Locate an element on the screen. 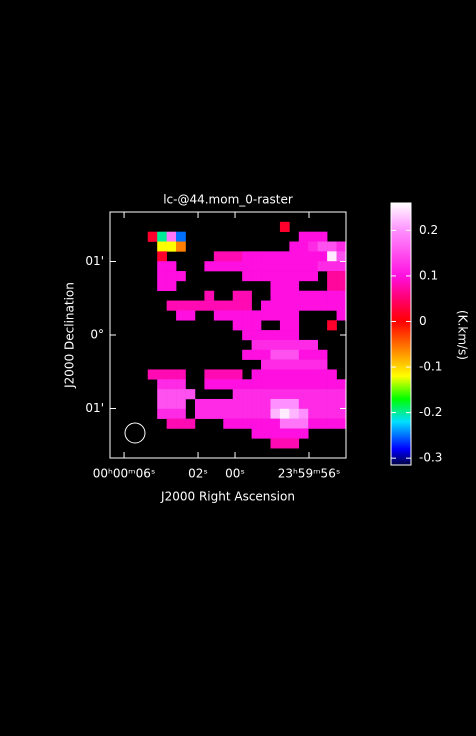 This screenshot has height=736, width=476. colorbar-tick-label: -0.3 is located at coordinates (430, 458).